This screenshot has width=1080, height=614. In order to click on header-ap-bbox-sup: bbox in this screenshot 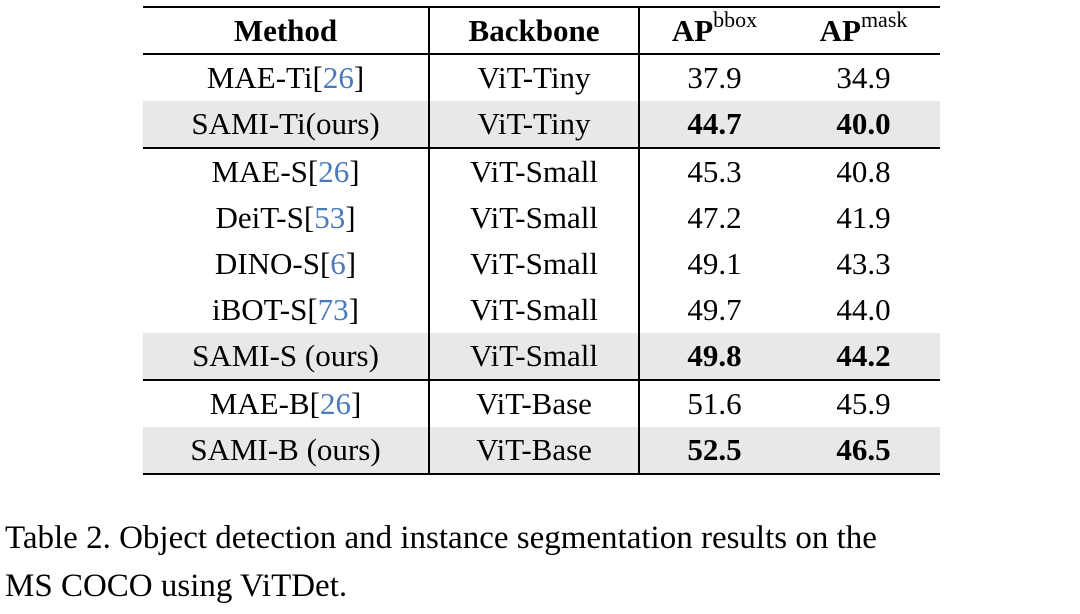, I will do `click(735, 19)`.